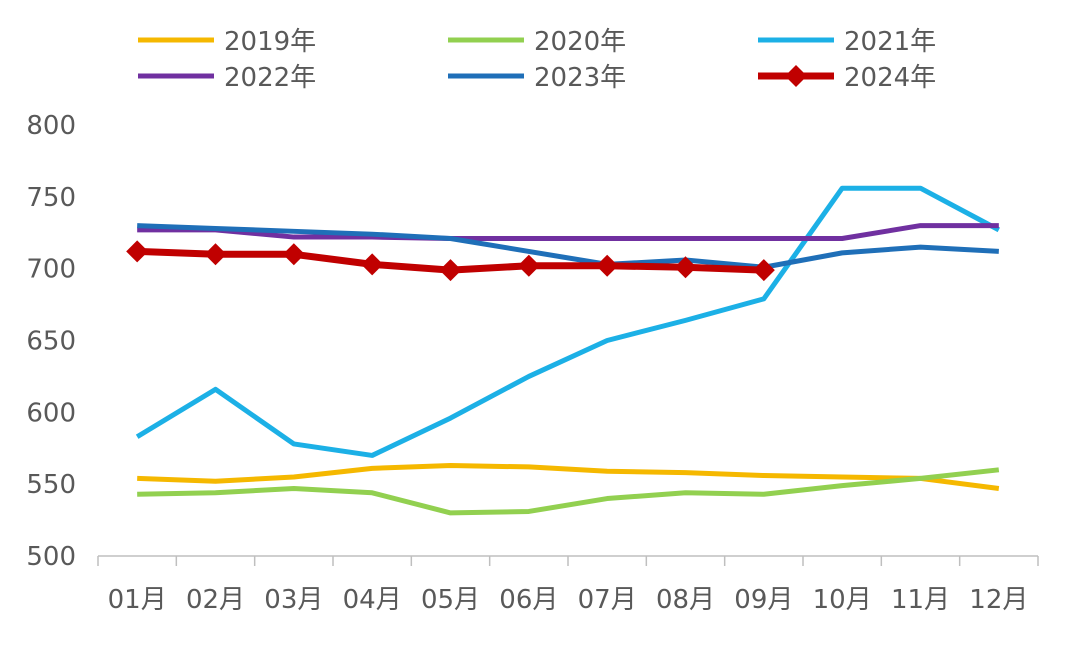 Image resolution: width=1080 pixels, height=649 pixels. I want to click on y-tick-label: 500, so click(51, 557).